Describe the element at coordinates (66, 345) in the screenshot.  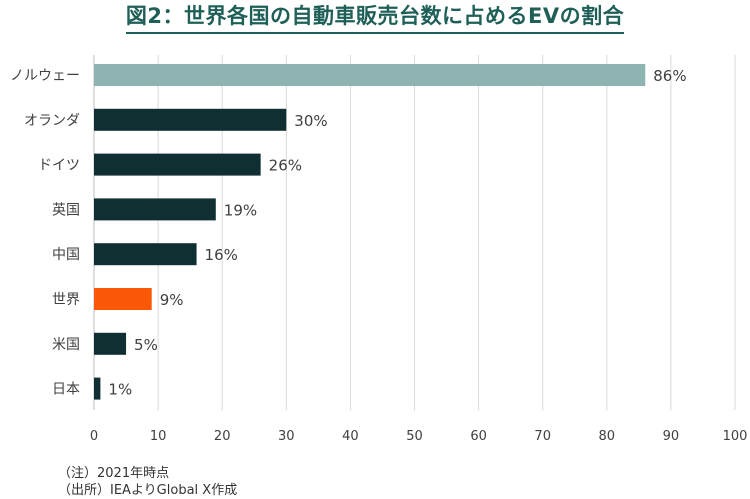
I see `category-label: 米国` at that location.